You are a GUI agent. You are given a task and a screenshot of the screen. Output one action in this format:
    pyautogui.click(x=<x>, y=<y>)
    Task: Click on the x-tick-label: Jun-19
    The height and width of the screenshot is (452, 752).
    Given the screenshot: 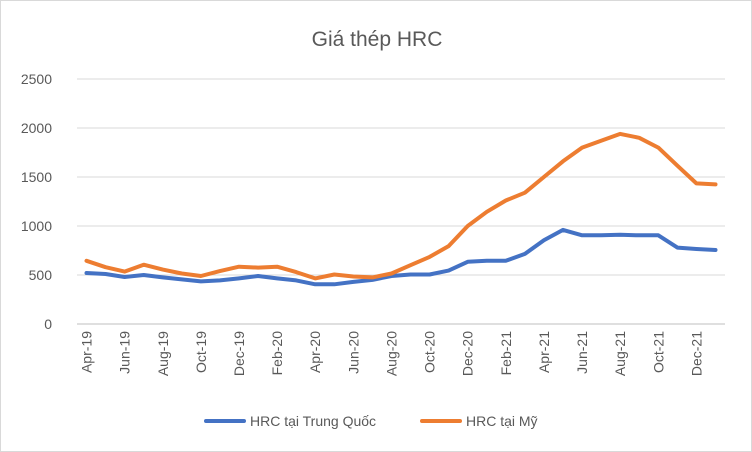 What is the action you would take?
    pyautogui.click(x=125, y=352)
    